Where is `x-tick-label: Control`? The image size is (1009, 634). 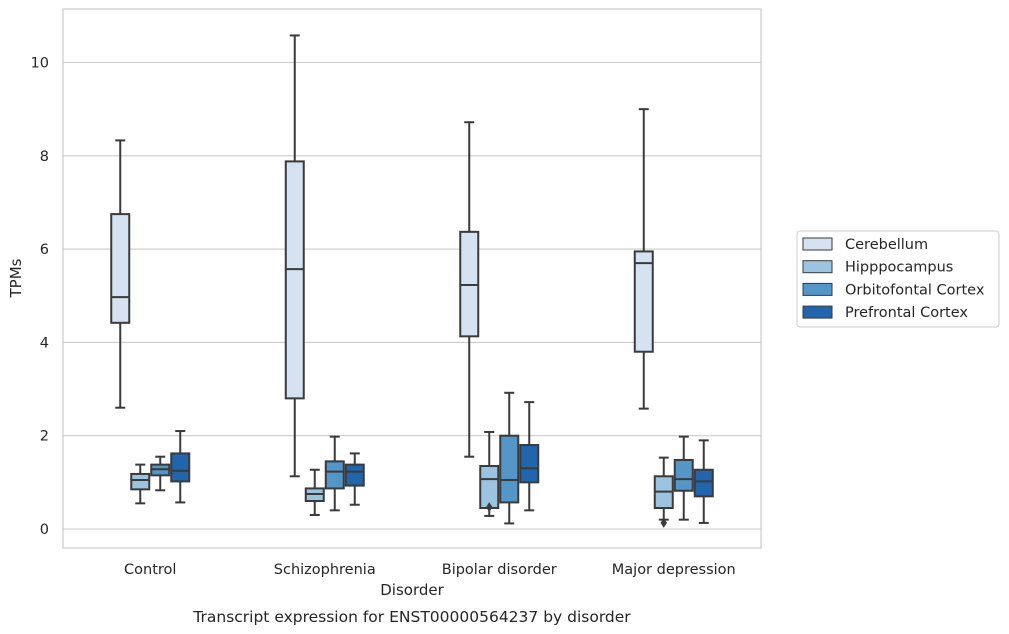
x-tick-label: Control is located at coordinates (150, 570).